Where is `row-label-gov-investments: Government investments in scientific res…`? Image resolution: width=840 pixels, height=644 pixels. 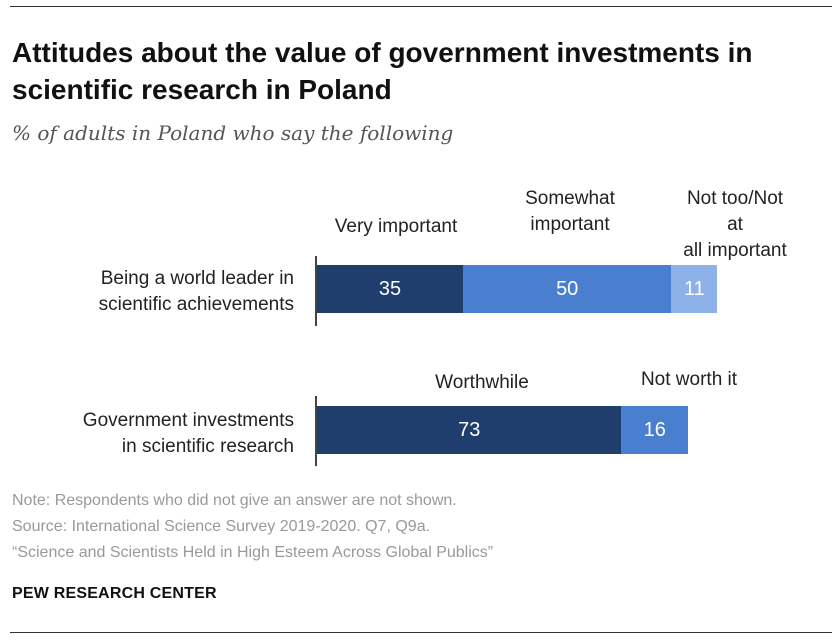 row-label-gov-investments: Government investments in scientific res… is located at coordinates (188, 433).